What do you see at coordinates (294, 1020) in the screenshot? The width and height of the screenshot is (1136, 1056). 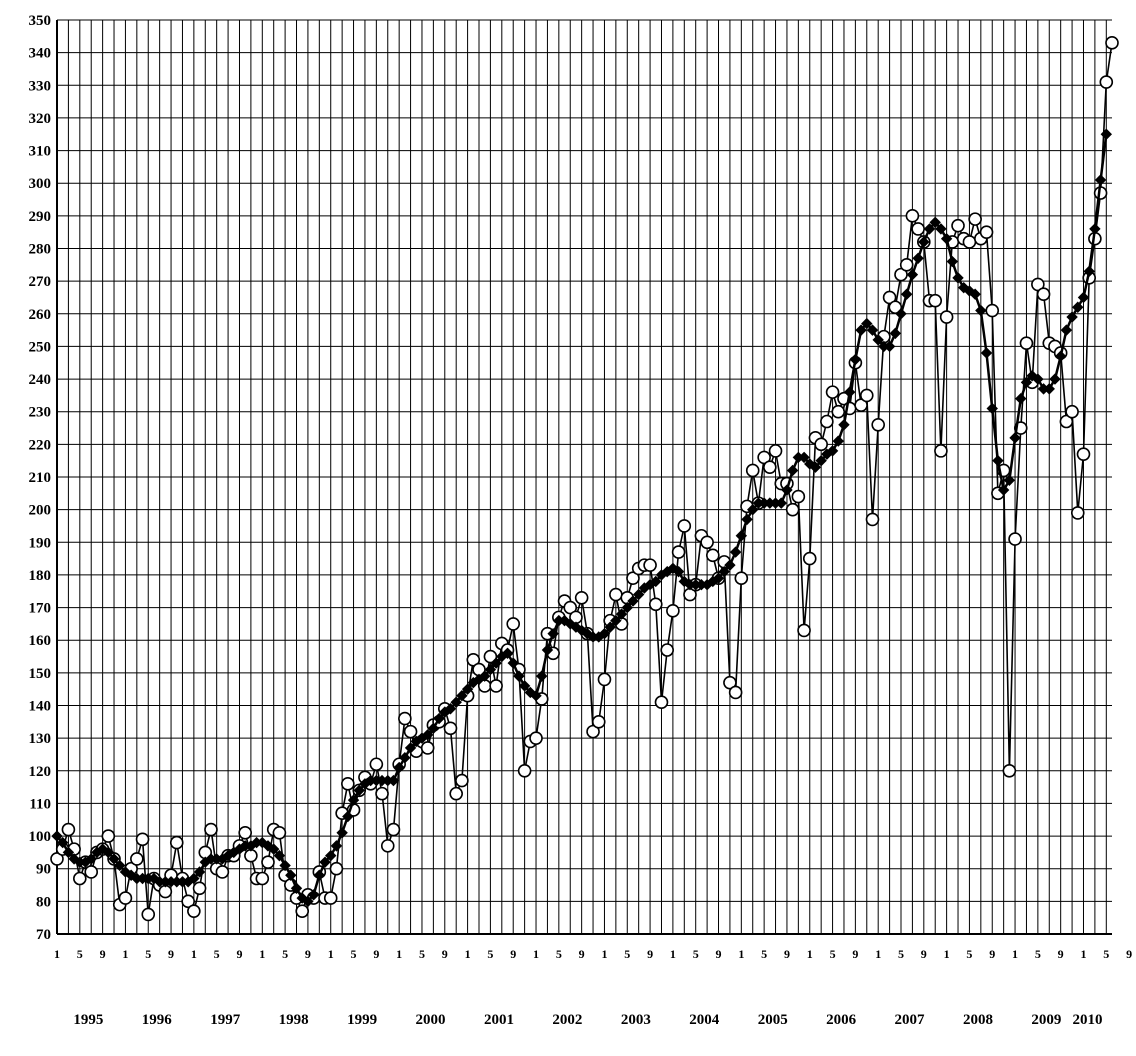 I see `year-label: 1998` at bounding box center [294, 1020].